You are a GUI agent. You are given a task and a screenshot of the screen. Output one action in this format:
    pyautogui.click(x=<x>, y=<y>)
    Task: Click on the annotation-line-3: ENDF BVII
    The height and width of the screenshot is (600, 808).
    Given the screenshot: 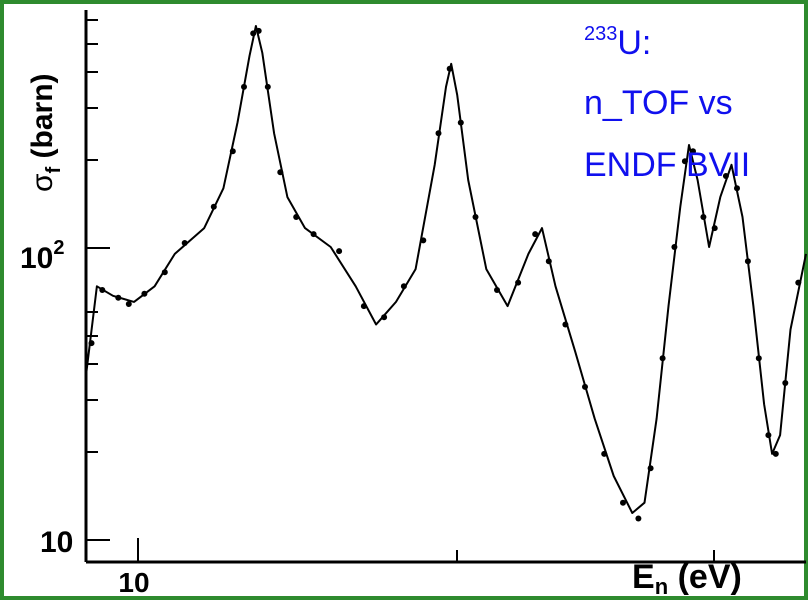 What is the action you would take?
    pyautogui.click(x=667, y=165)
    